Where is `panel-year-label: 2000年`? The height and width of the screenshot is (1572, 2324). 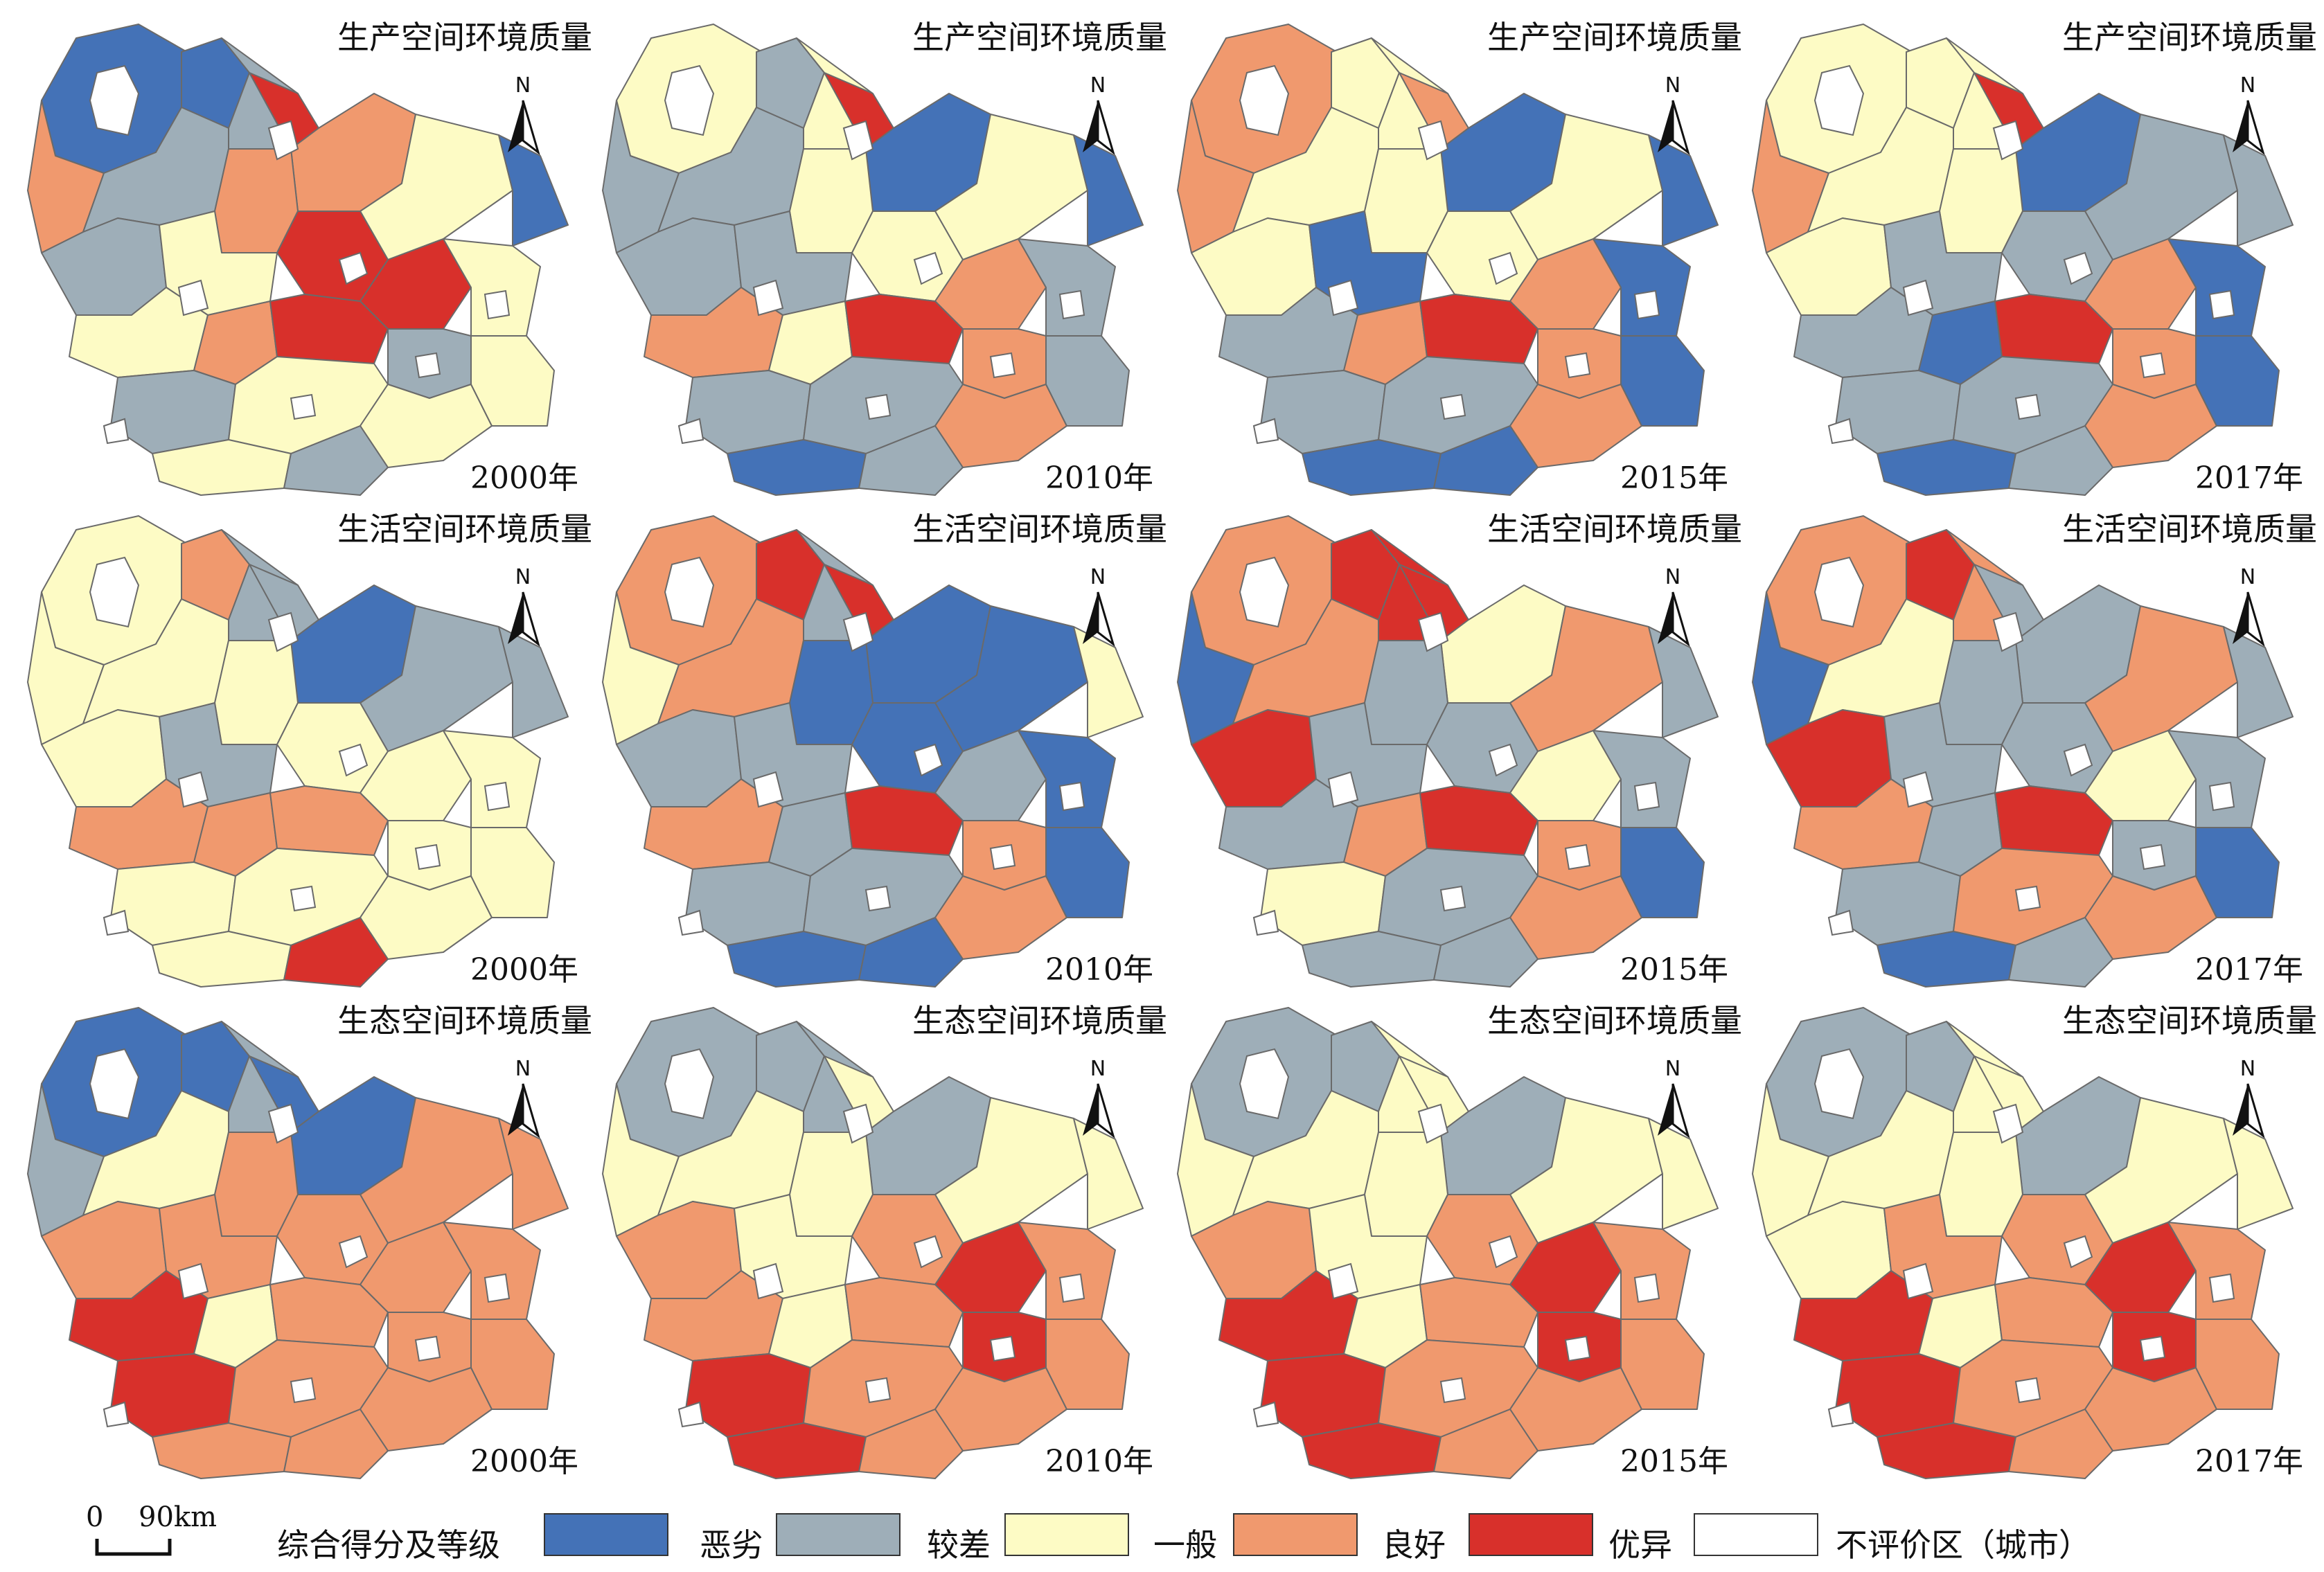 panel-year-label: 2000年 is located at coordinates (524, 1462).